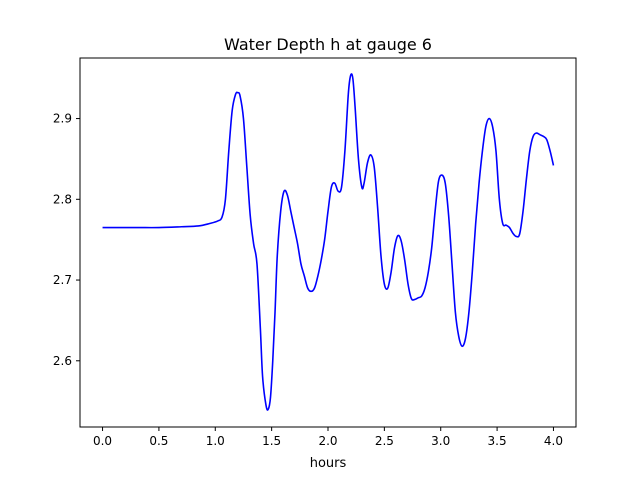 This screenshot has height=480, width=640. What do you see at coordinates (271, 441) in the screenshot?
I see `x-tick-label: 1.5` at bounding box center [271, 441].